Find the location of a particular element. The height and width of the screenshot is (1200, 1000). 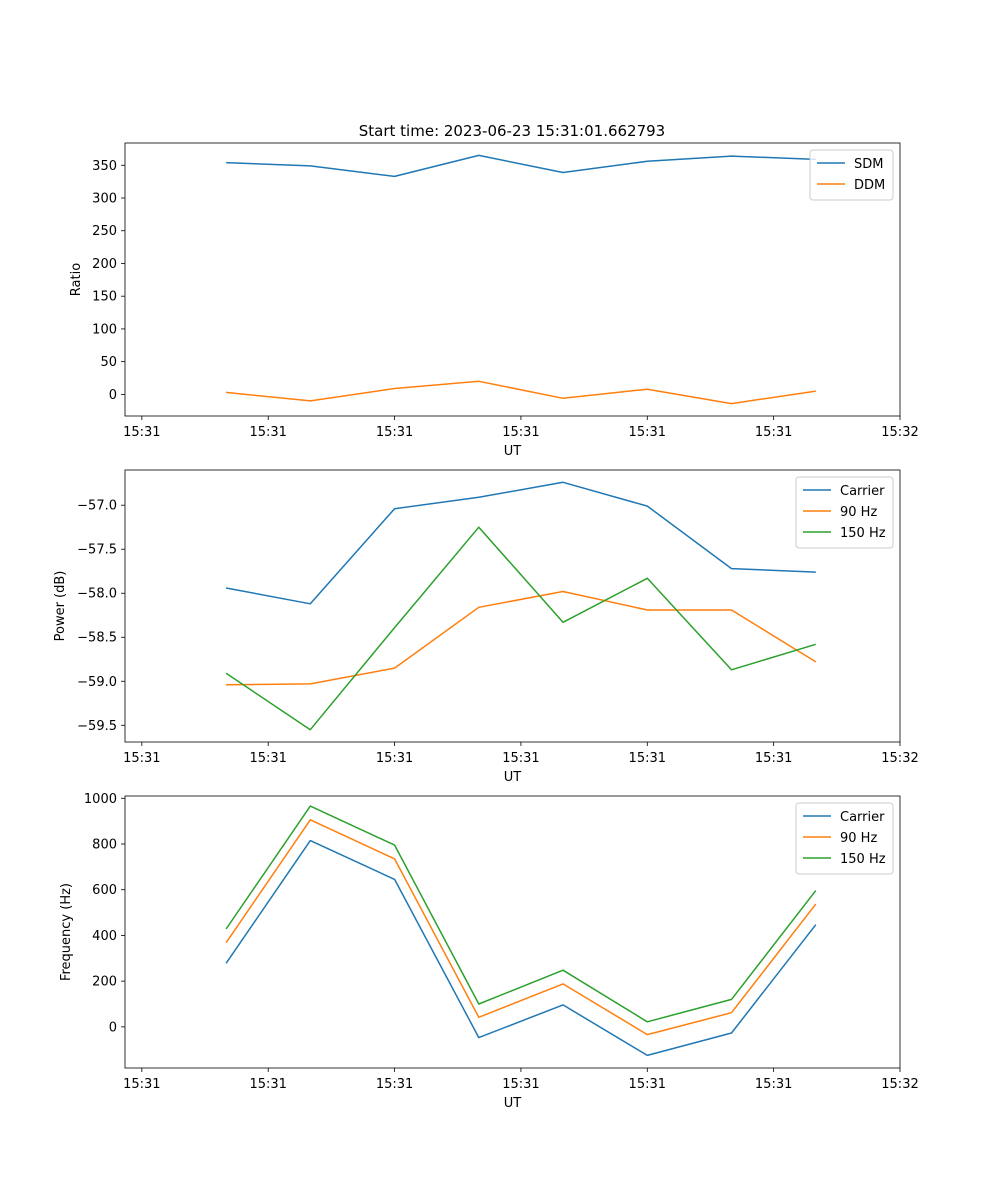

power-y-axis-label: Power (dB) is located at coordinates (60, 606).